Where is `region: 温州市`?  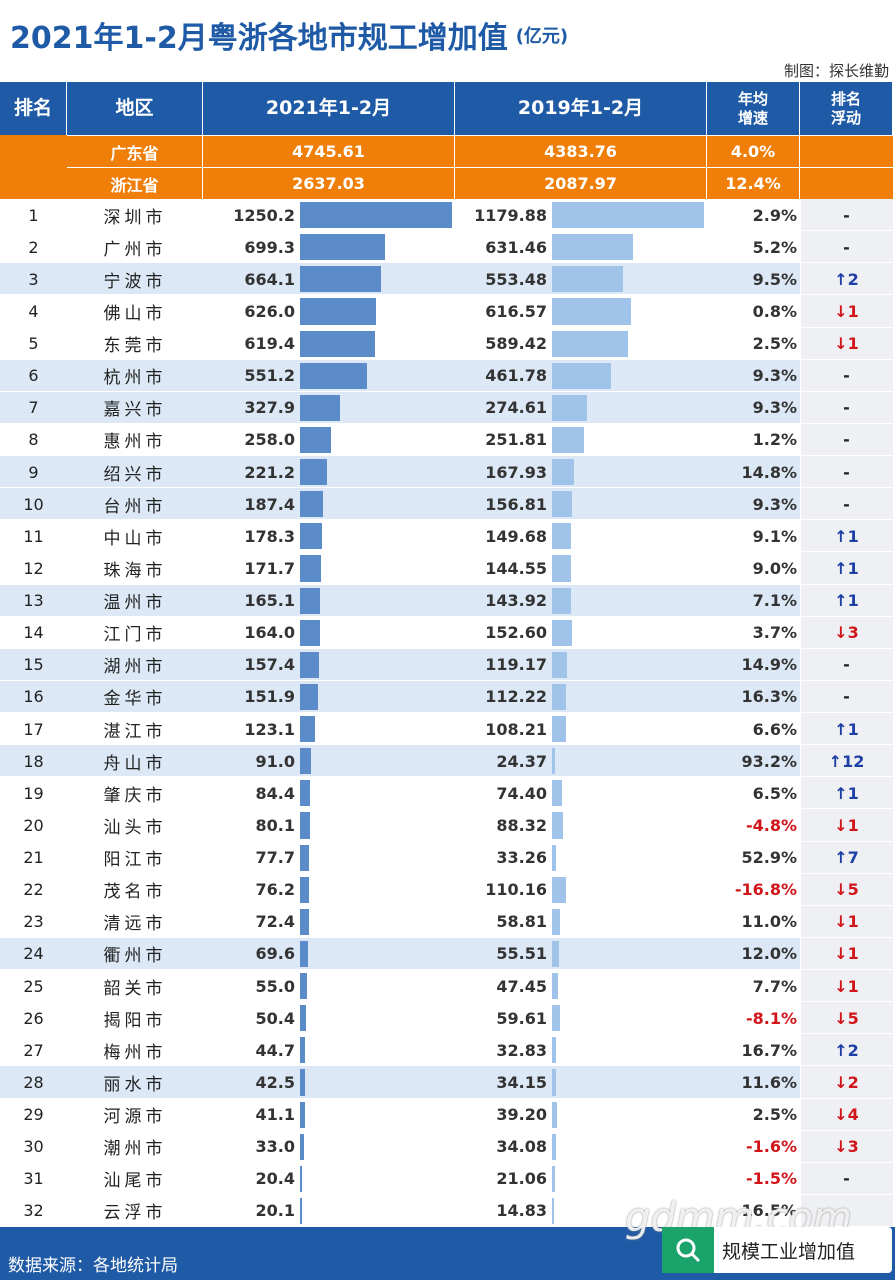 region: 温州市 is located at coordinates (135, 603).